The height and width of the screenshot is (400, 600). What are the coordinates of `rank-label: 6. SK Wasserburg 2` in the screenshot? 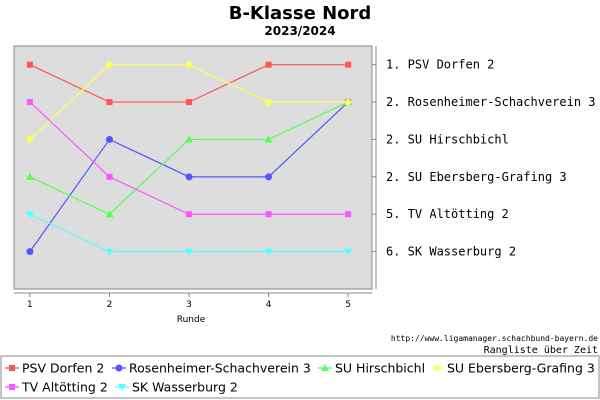 It's located at (451, 252).